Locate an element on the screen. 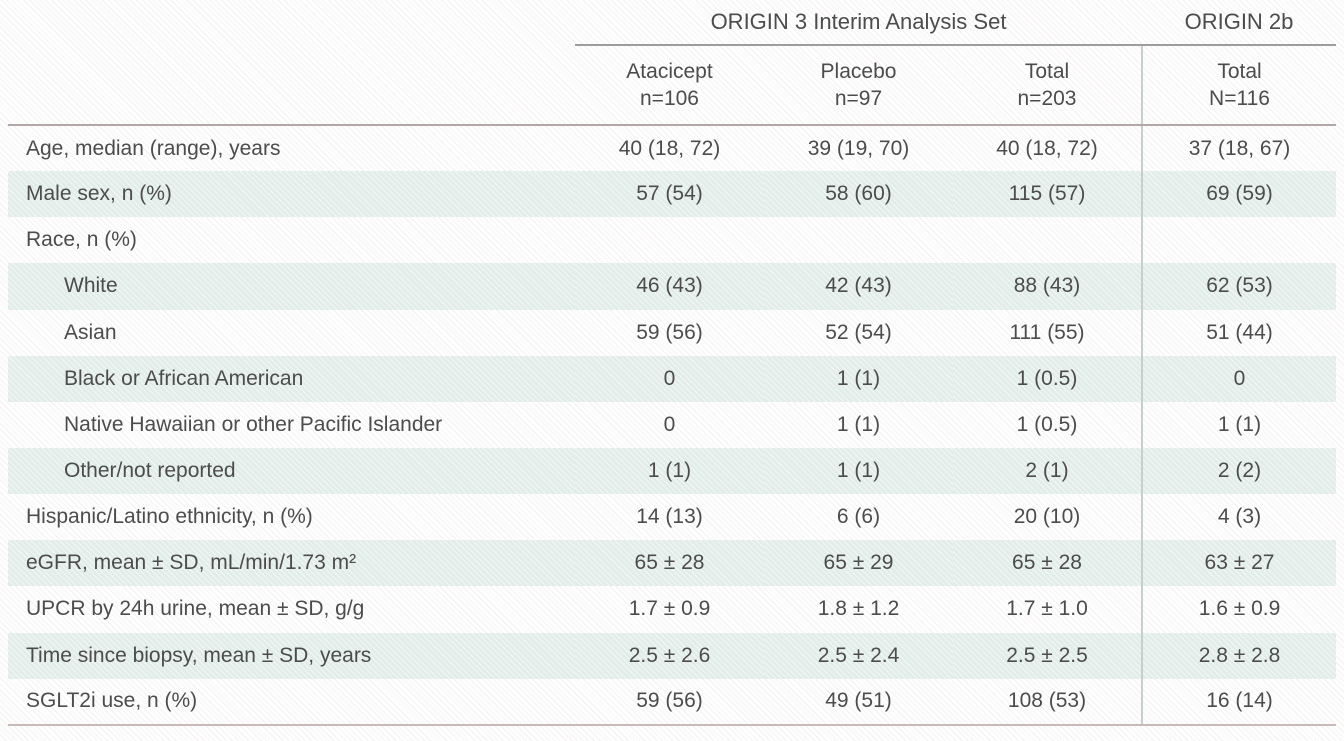  row-value-total-origin3: 115 (57) is located at coordinates (1047, 194).